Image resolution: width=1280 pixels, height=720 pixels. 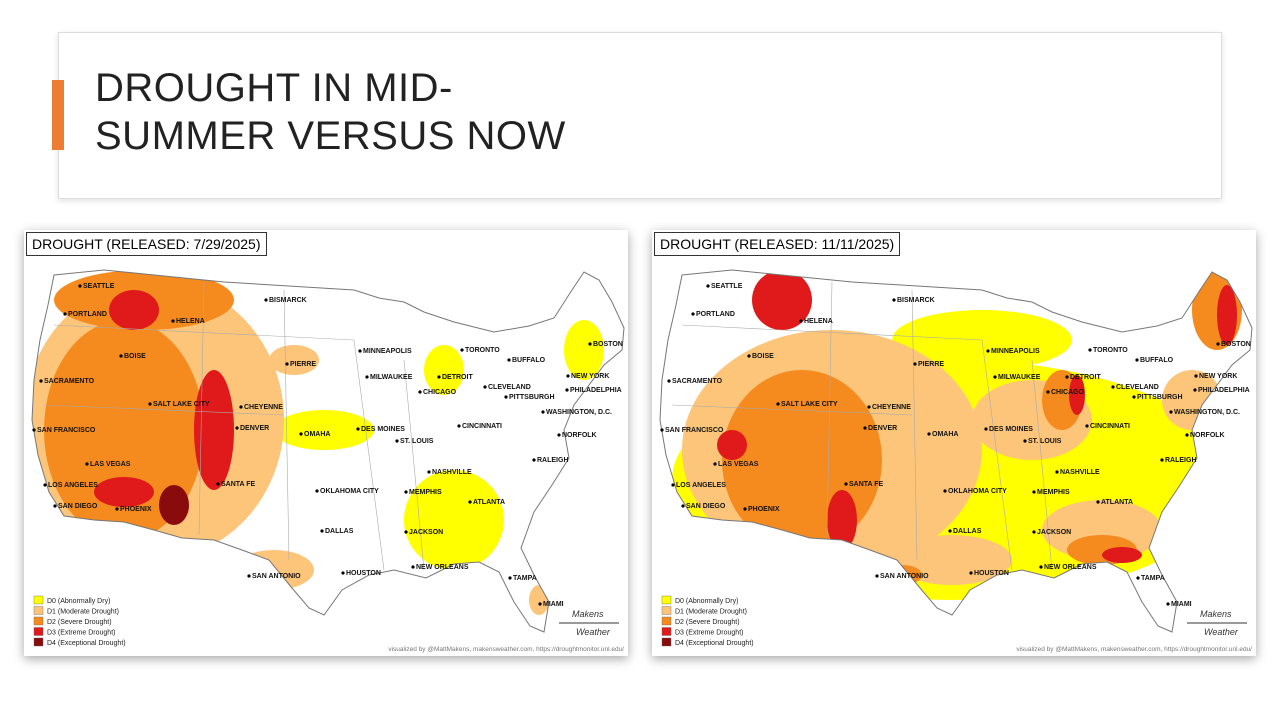 What do you see at coordinates (509, 387) in the screenshot?
I see `city-label: CLEVELAND` at bounding box center [509, 387].